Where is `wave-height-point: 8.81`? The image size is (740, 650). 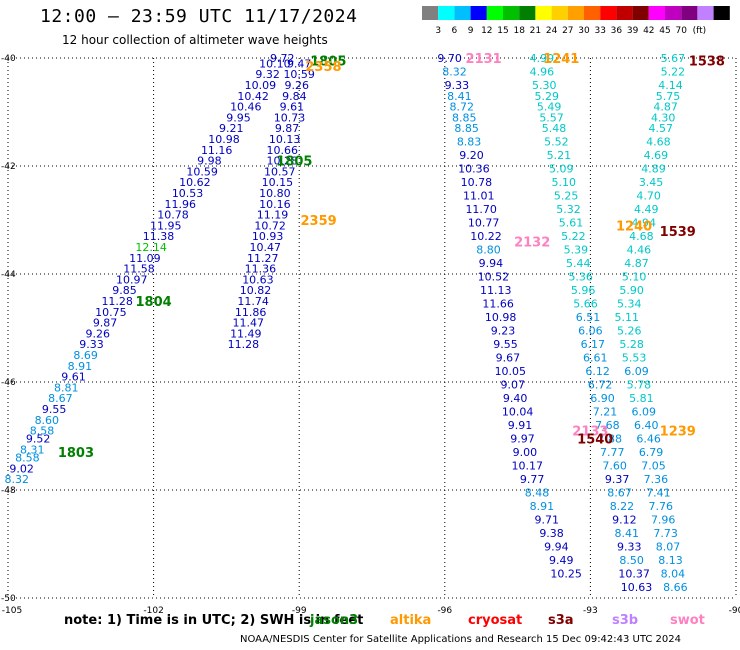
wave-height-point: 8.81 is located at coordinates (66, 387).